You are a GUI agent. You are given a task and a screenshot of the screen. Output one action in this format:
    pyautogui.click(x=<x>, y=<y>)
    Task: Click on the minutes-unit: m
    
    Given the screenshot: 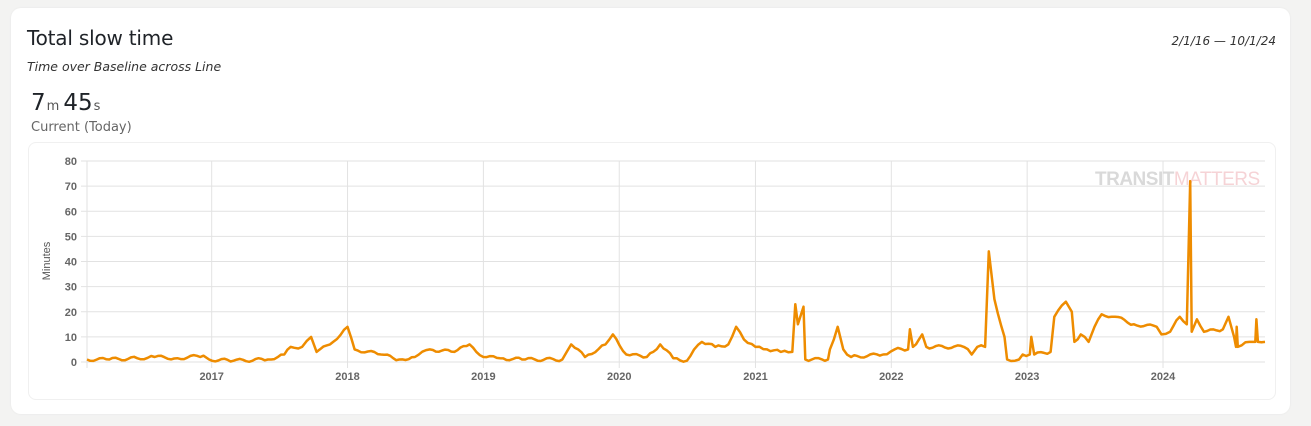 What is the action you would take?
    pyautogui.click(x=53, y=106)
    